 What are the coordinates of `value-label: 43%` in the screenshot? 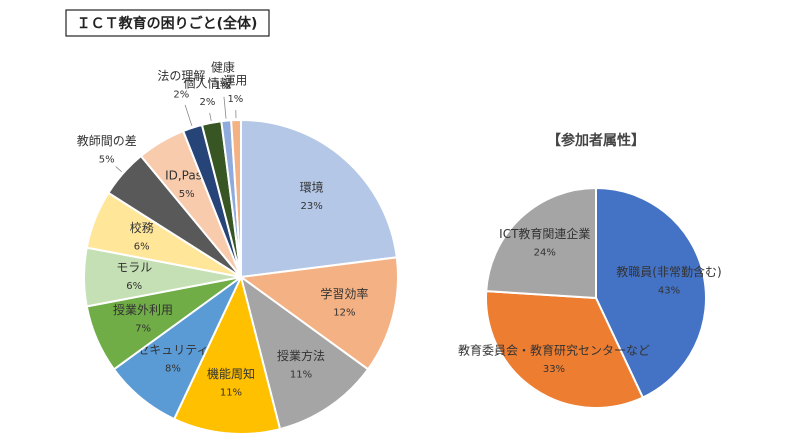 It's located at (669, 291).